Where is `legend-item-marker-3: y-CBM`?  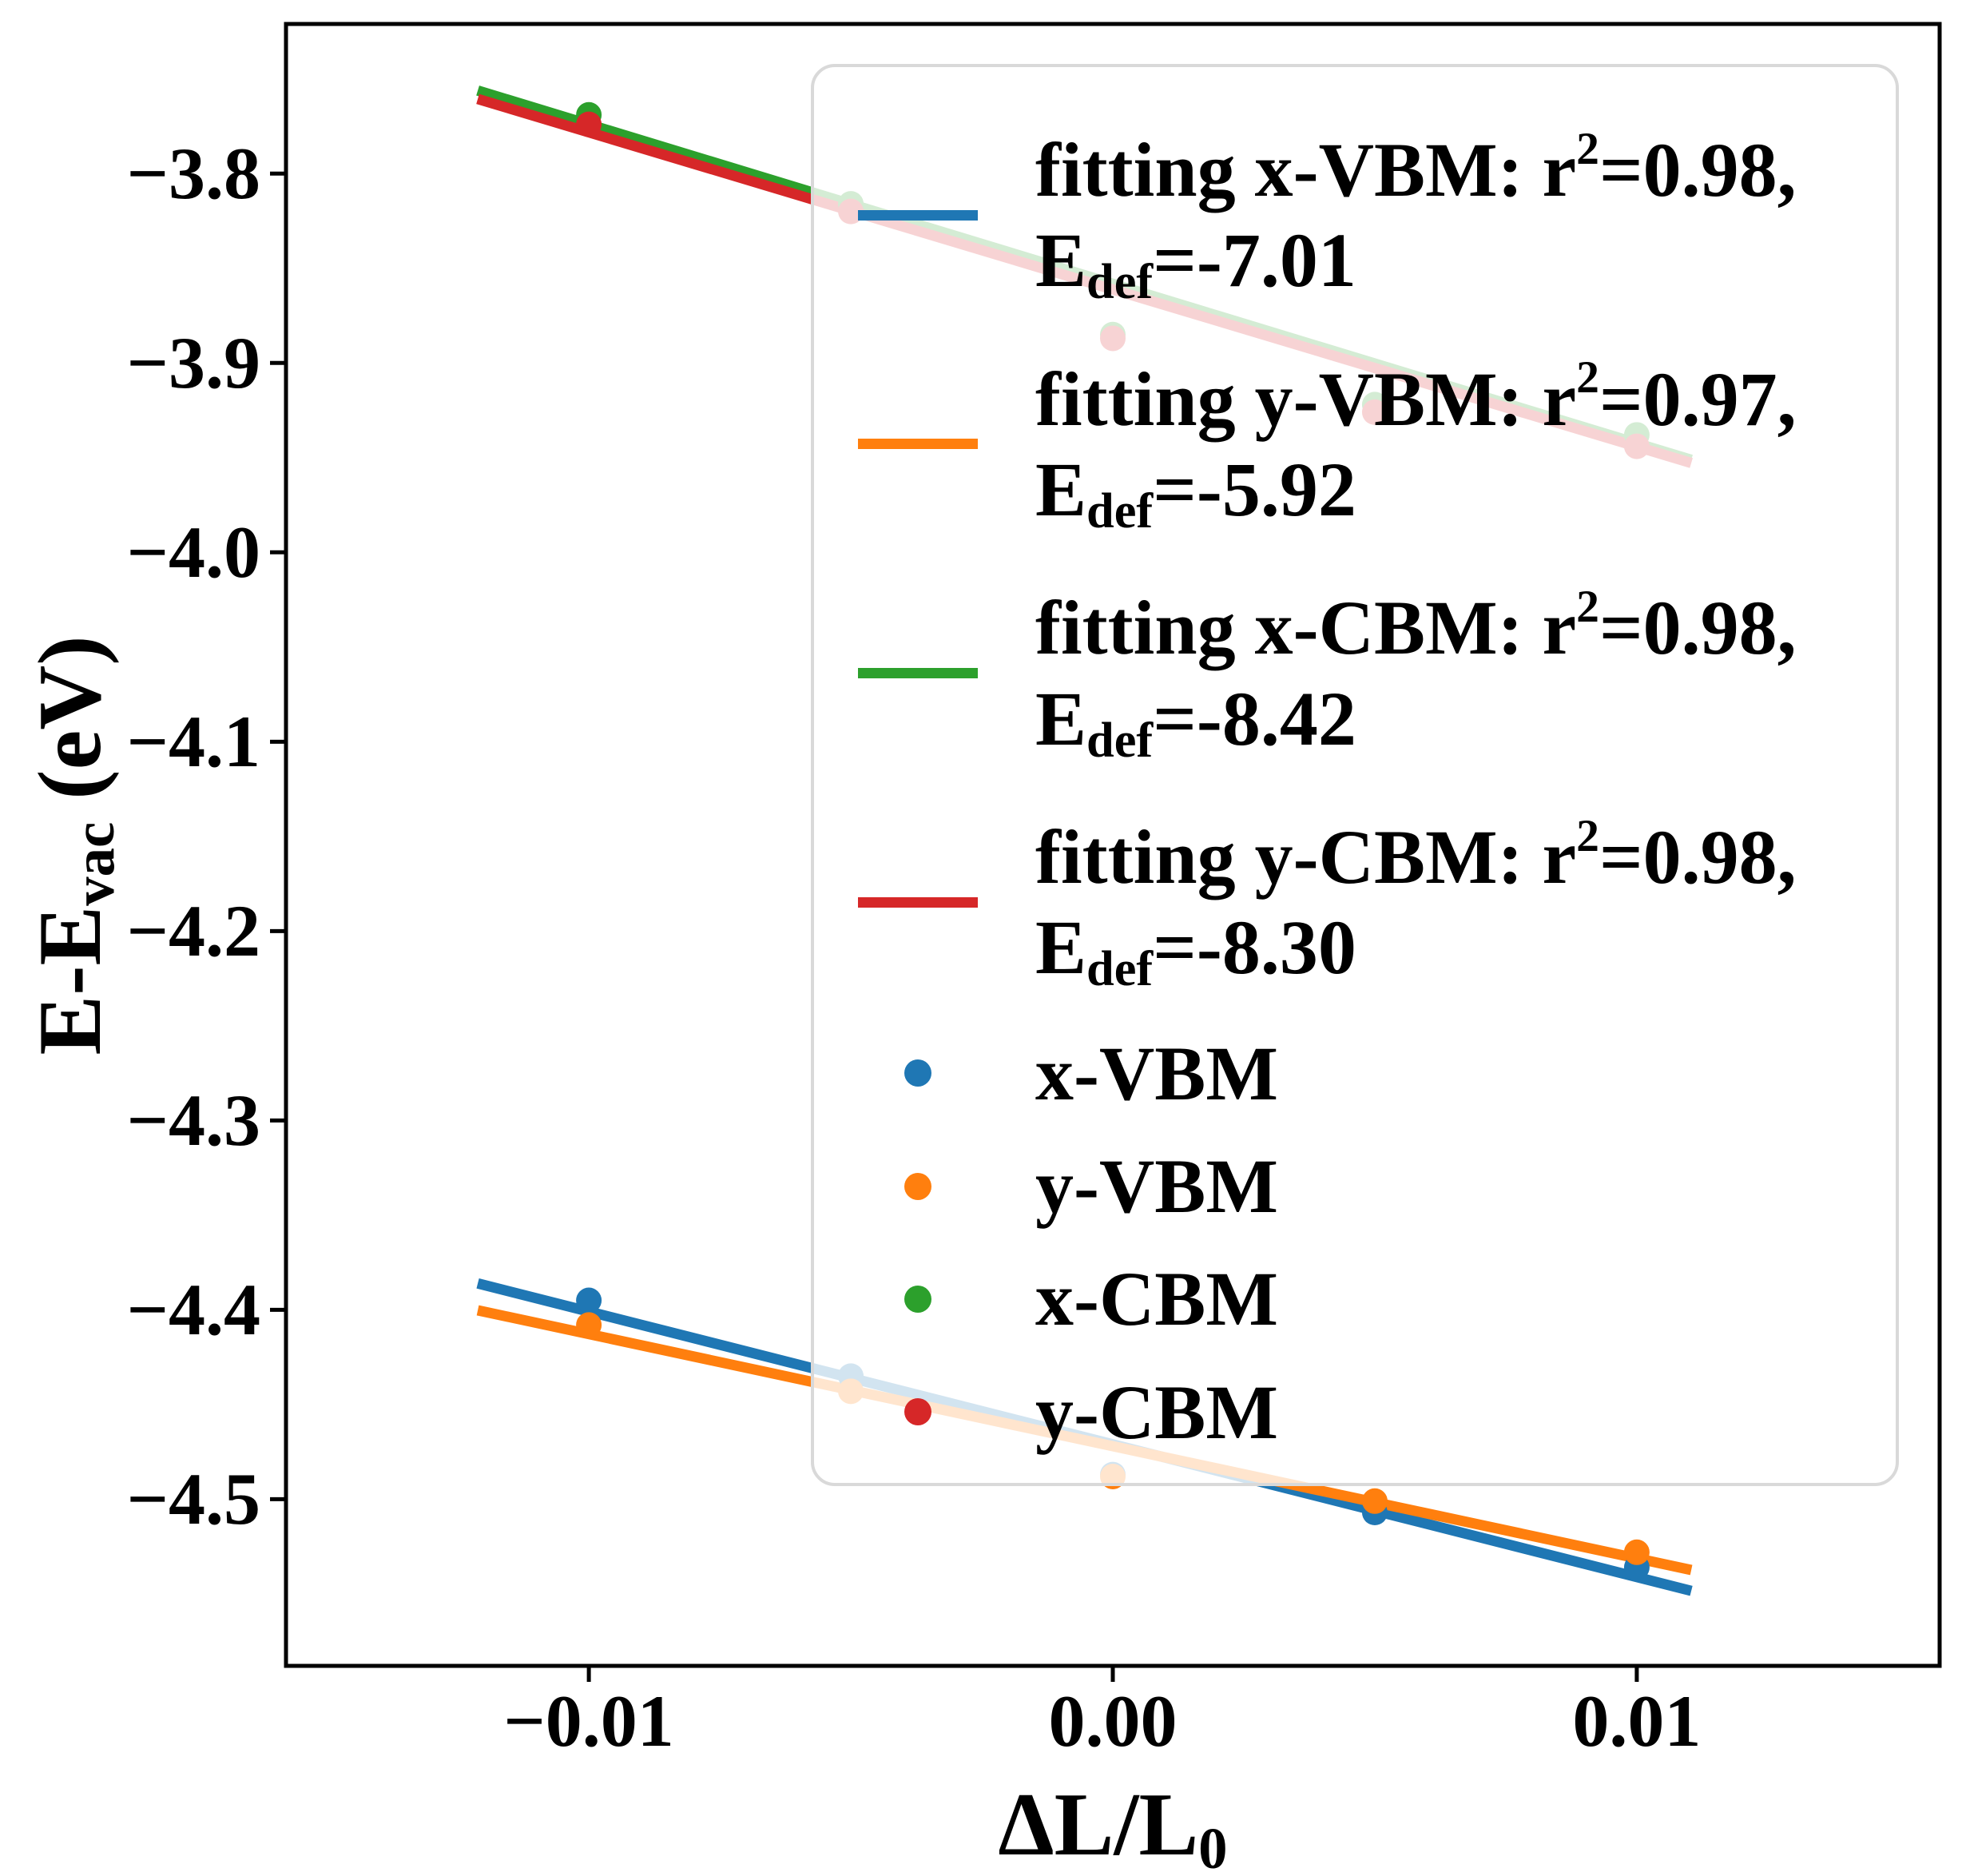
legend-item-marker-3: y-CBM is located at coordinates (1365, 1412).